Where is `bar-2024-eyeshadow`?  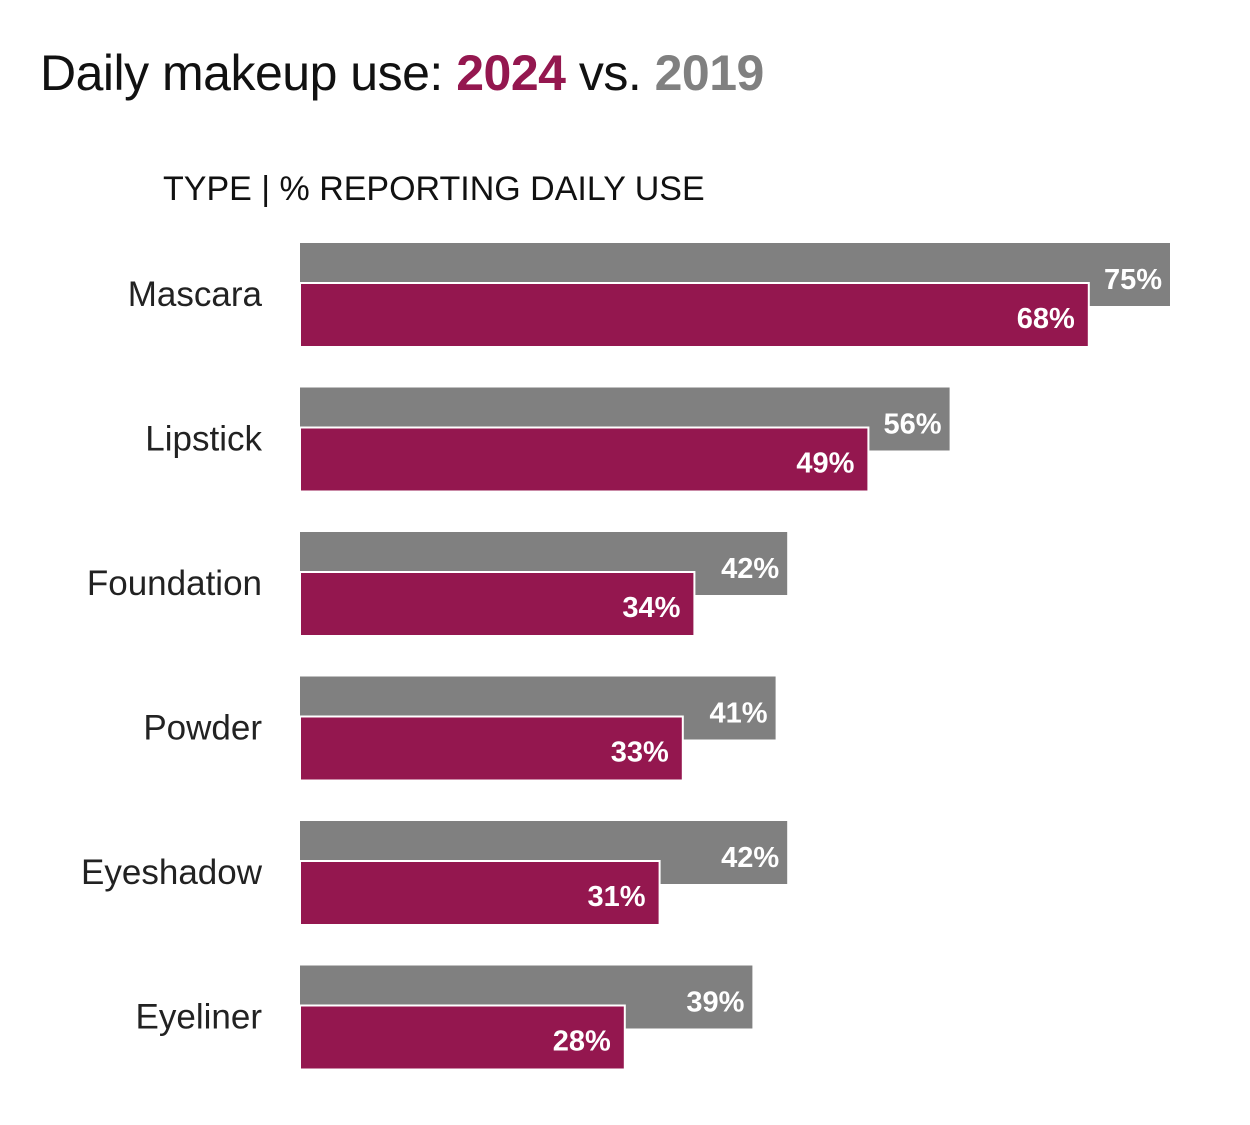 bar-2024-eyeshadow is located at coordinates (480, 893).